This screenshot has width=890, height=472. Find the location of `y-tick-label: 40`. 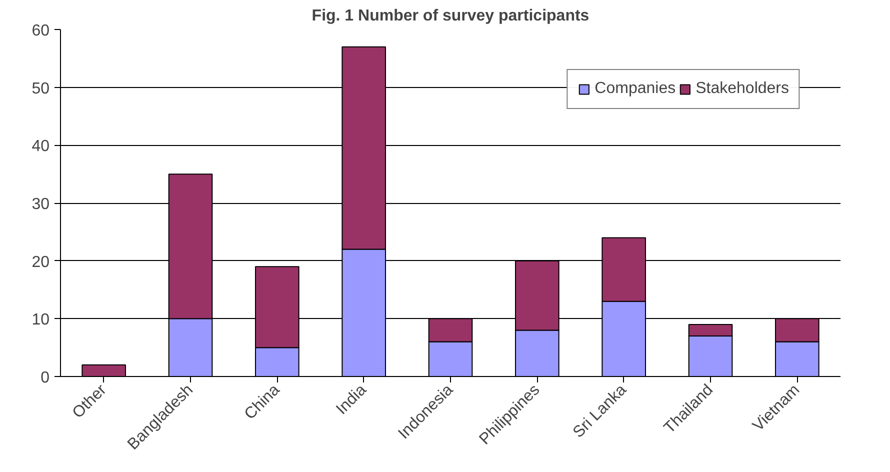

y-tick-label: 40 is located at coordinates (41, 147).